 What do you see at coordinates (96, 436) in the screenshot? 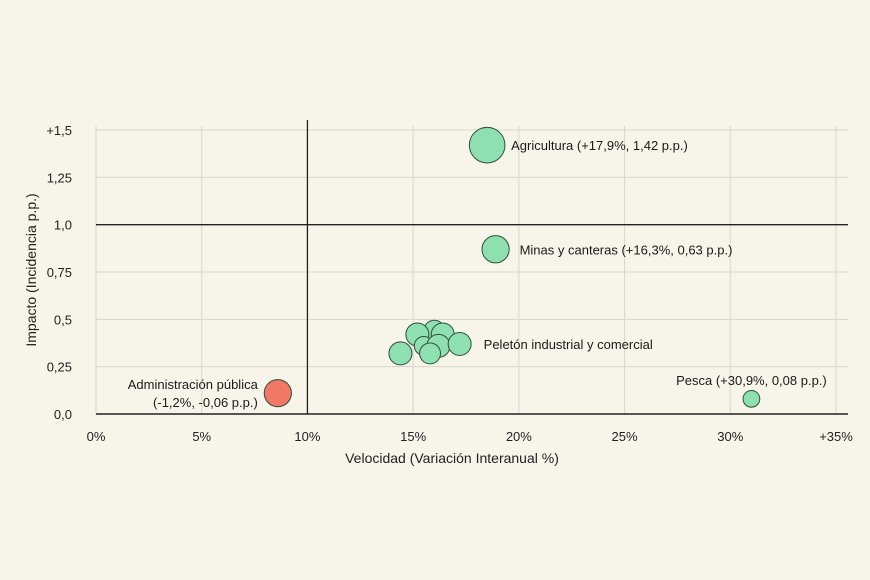
I see `x-tick-label: 0%` at bounding box center [96, 436].